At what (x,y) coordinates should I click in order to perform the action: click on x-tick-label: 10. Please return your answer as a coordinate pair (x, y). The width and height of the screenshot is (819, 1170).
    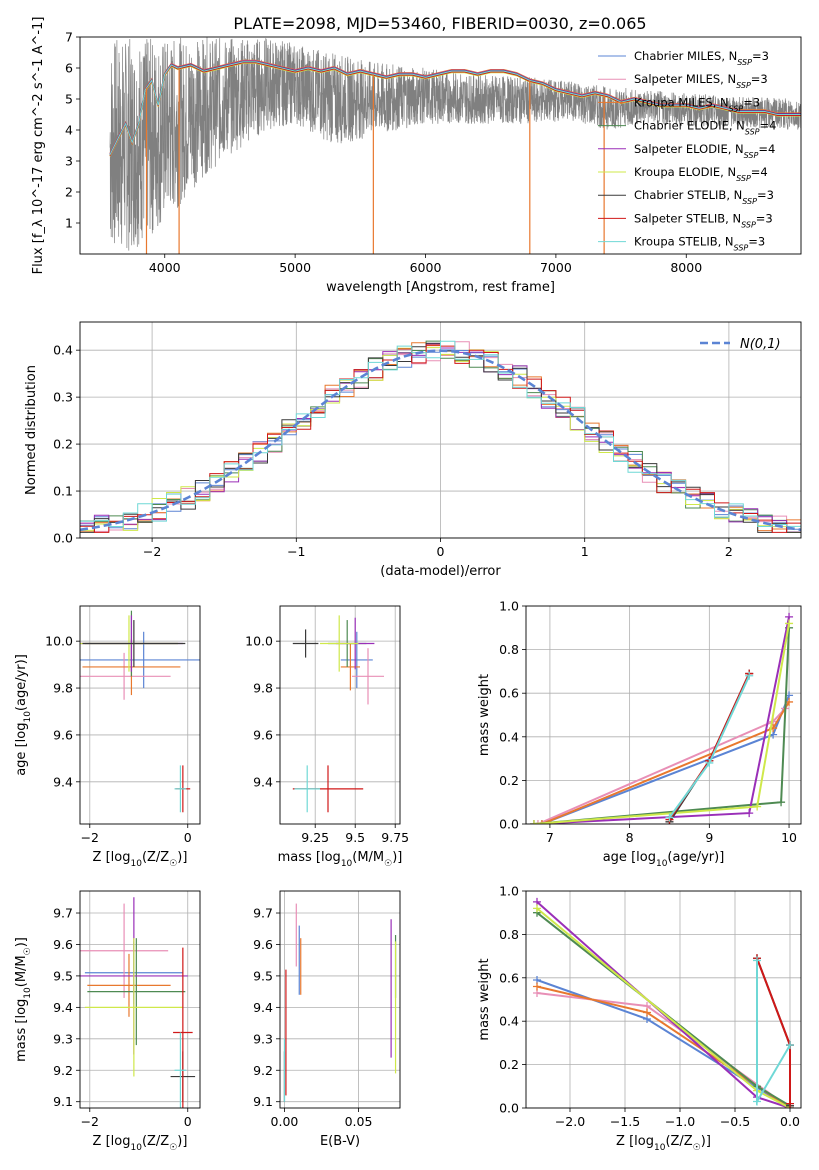
    Looking at the image, I should click on (789, 837).